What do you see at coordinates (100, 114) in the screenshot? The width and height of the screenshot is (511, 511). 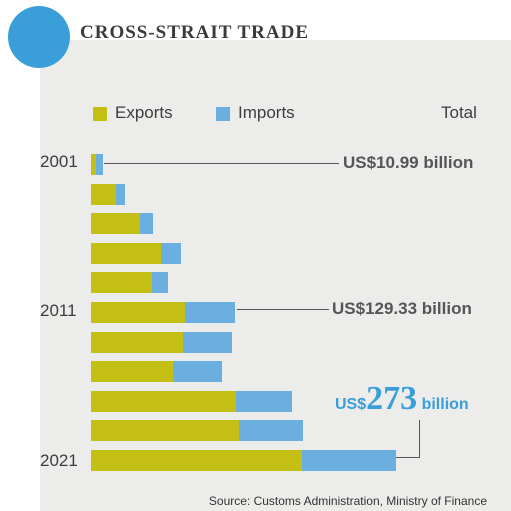 I see `legend-exports-swatch` at bounding box center [100, 114].